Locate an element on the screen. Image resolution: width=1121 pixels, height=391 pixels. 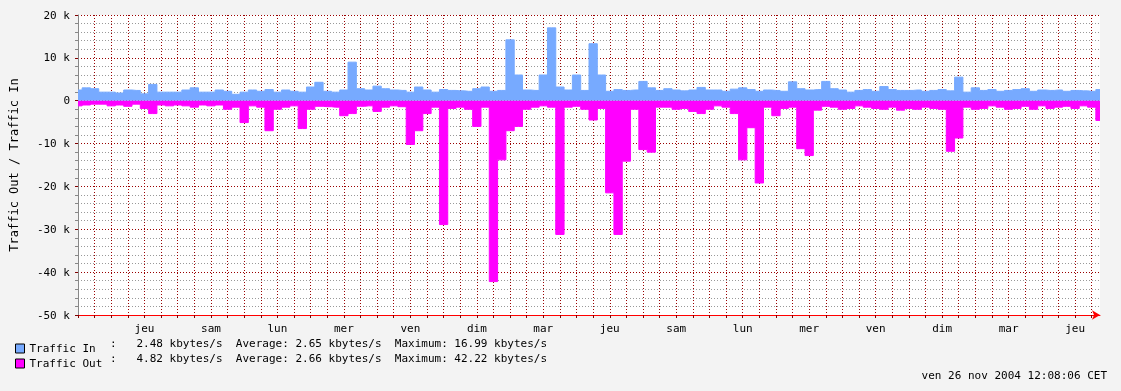
y-tick-label: -10 k is located at coordinates (53, 144).